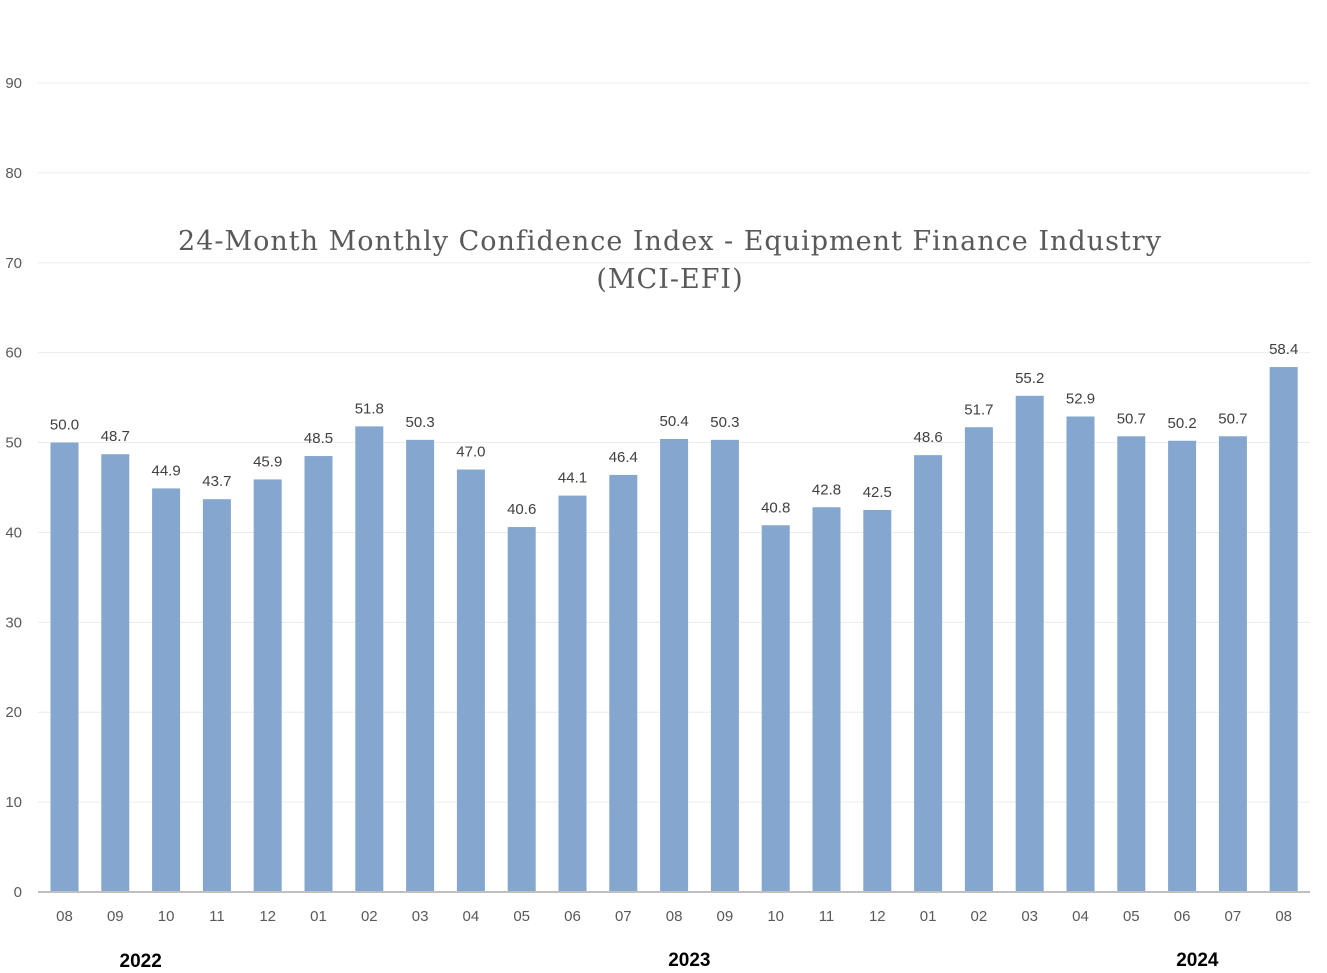 The width and height of the screenshot is (1327, 973). I want to click on y-tick-label: 80, so click(13, 173).